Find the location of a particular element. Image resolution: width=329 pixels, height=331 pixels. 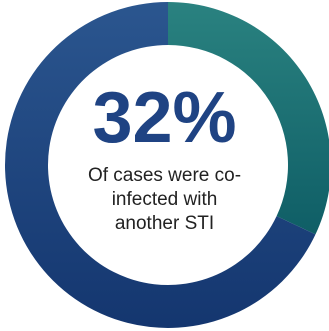

caption-line-2: infected with is located at coordinates (164, 199).